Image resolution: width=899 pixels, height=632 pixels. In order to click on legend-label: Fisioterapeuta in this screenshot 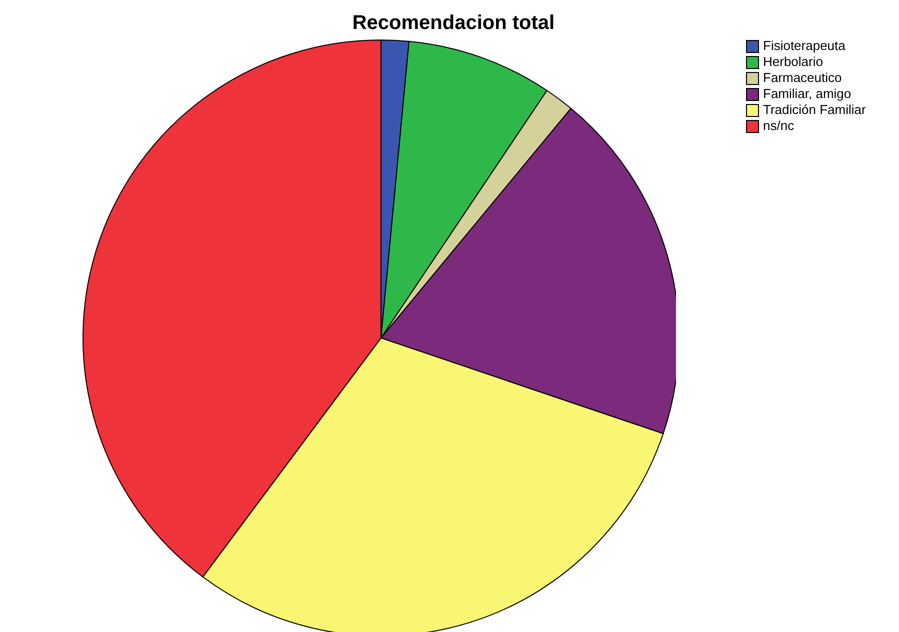, I will do `click(804, 46)`.